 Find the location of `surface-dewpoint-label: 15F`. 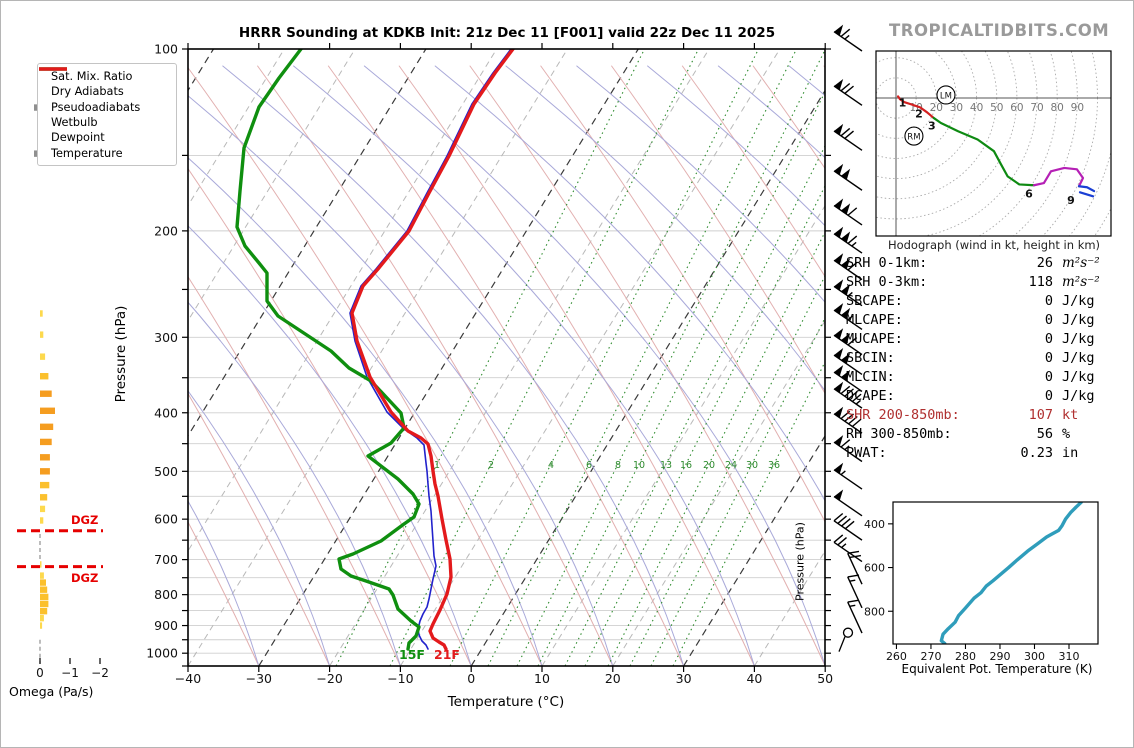

surface-dewpoint-label: 15F is located at coordinates (412, 654).